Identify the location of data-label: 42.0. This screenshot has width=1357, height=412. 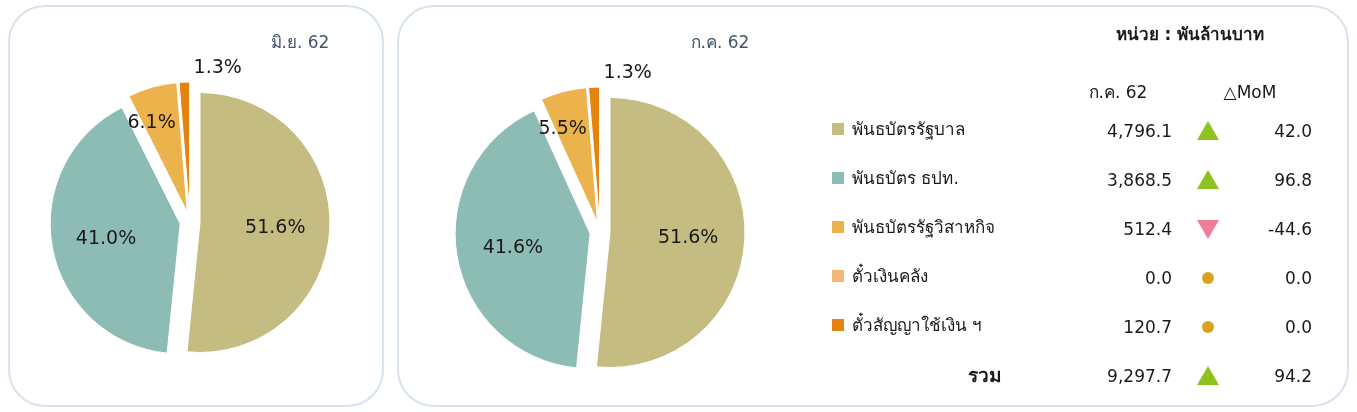
(1293, 131).